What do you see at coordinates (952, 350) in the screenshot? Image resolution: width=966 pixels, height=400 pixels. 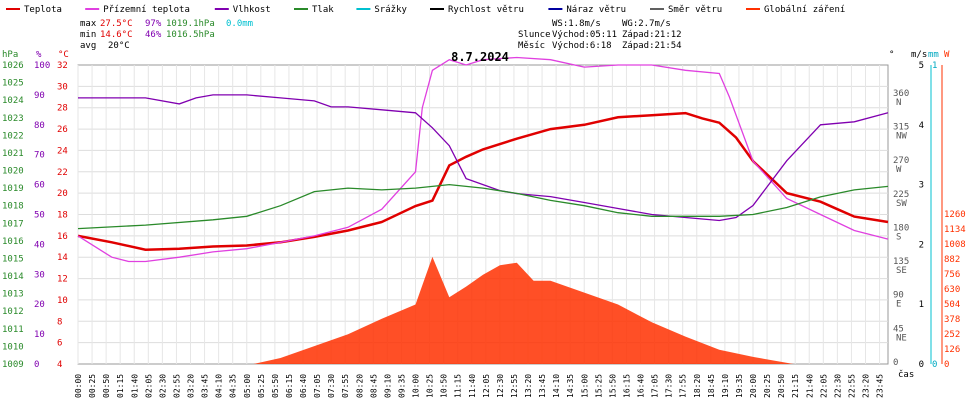 I see `w-tick: 126` at bounding box center [952, 350].